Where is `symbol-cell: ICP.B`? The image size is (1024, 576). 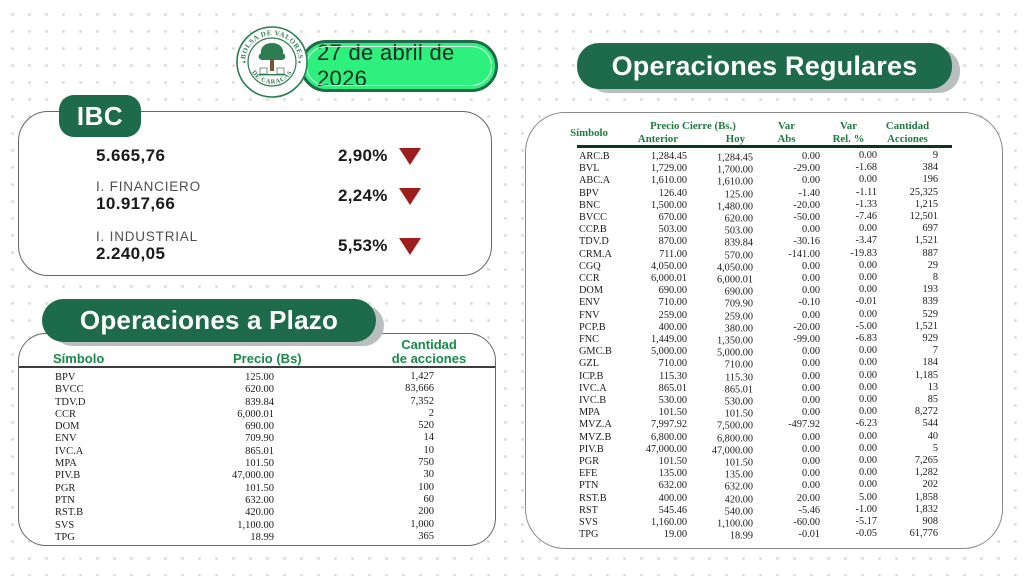
symbol-cell: ICP.B is located at coordinates (591, 376).